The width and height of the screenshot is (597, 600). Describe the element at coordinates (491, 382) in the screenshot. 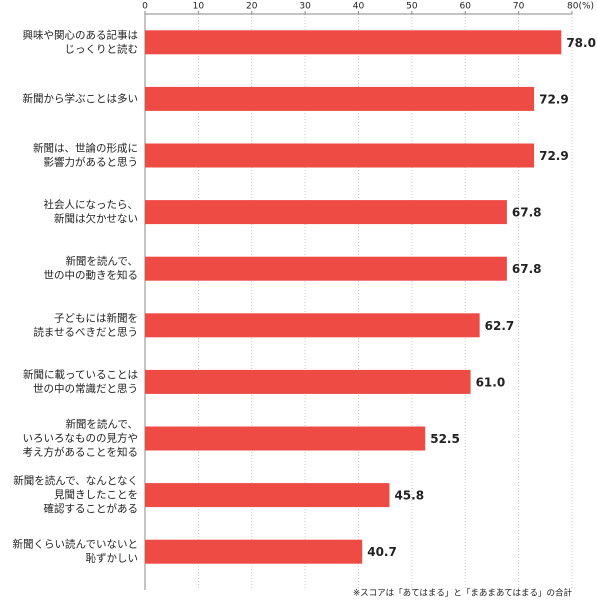

I see `value-label: 61.0` at that location.